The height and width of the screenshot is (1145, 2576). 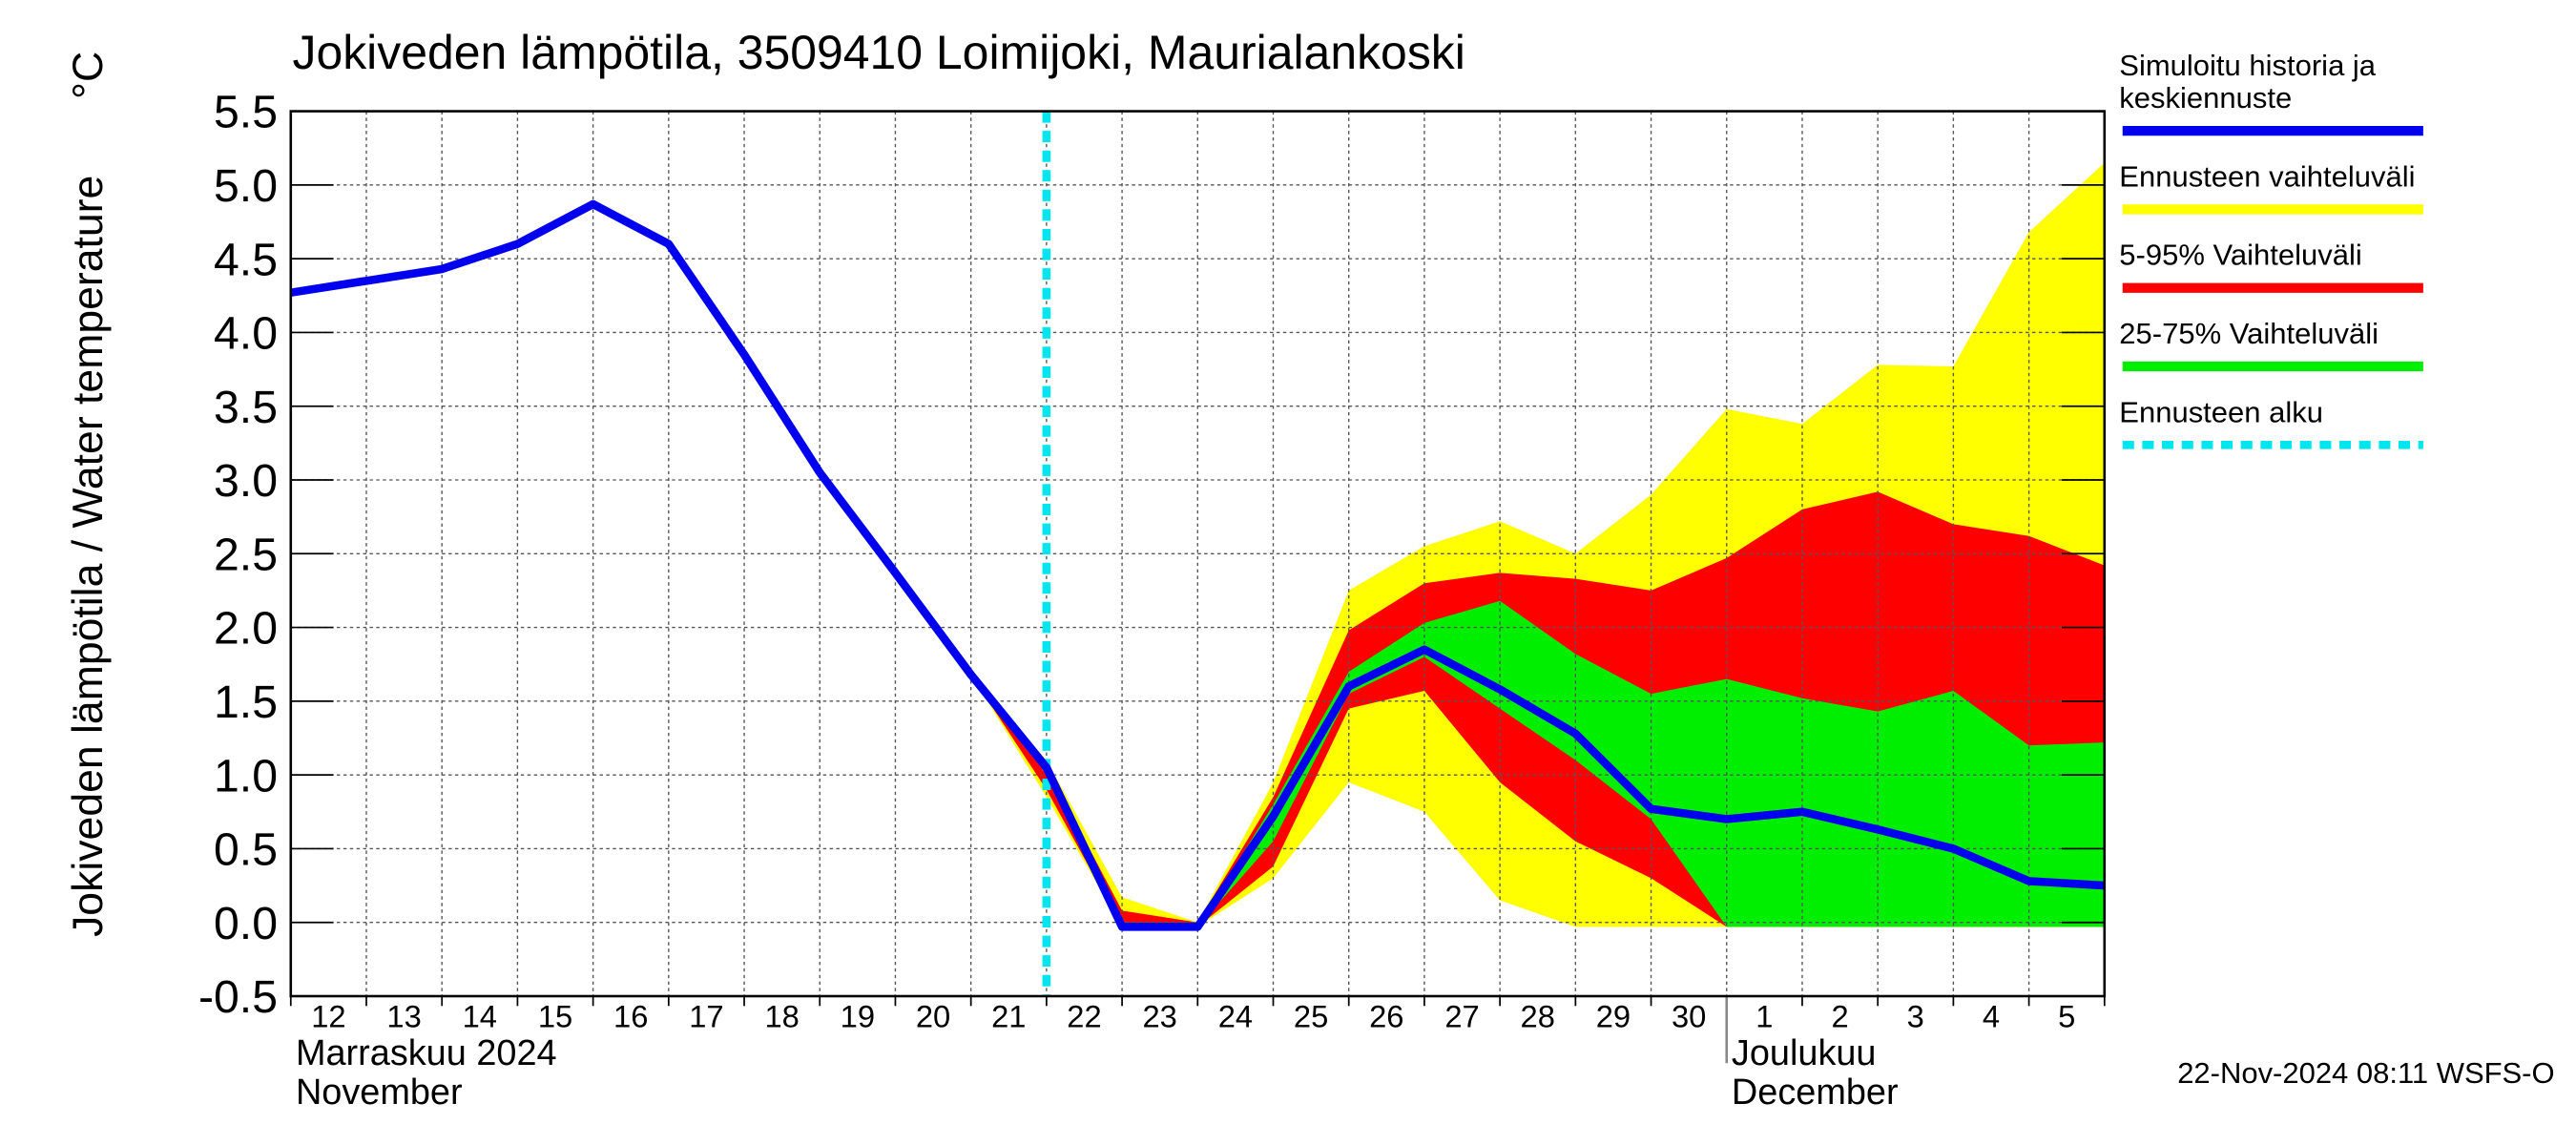 What do you see at coordinates (1613, 1017) in the screenshot?
I see `x-tick-label: 29` at bounding box center [1613, 1017].